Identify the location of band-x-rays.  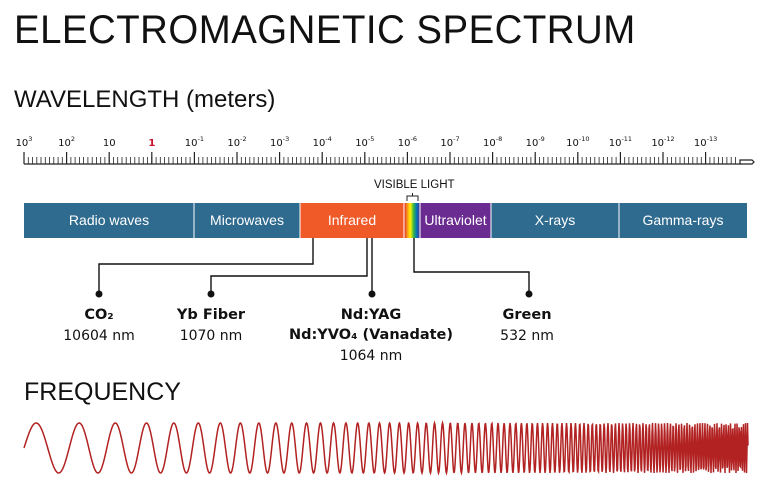
(555, 220).